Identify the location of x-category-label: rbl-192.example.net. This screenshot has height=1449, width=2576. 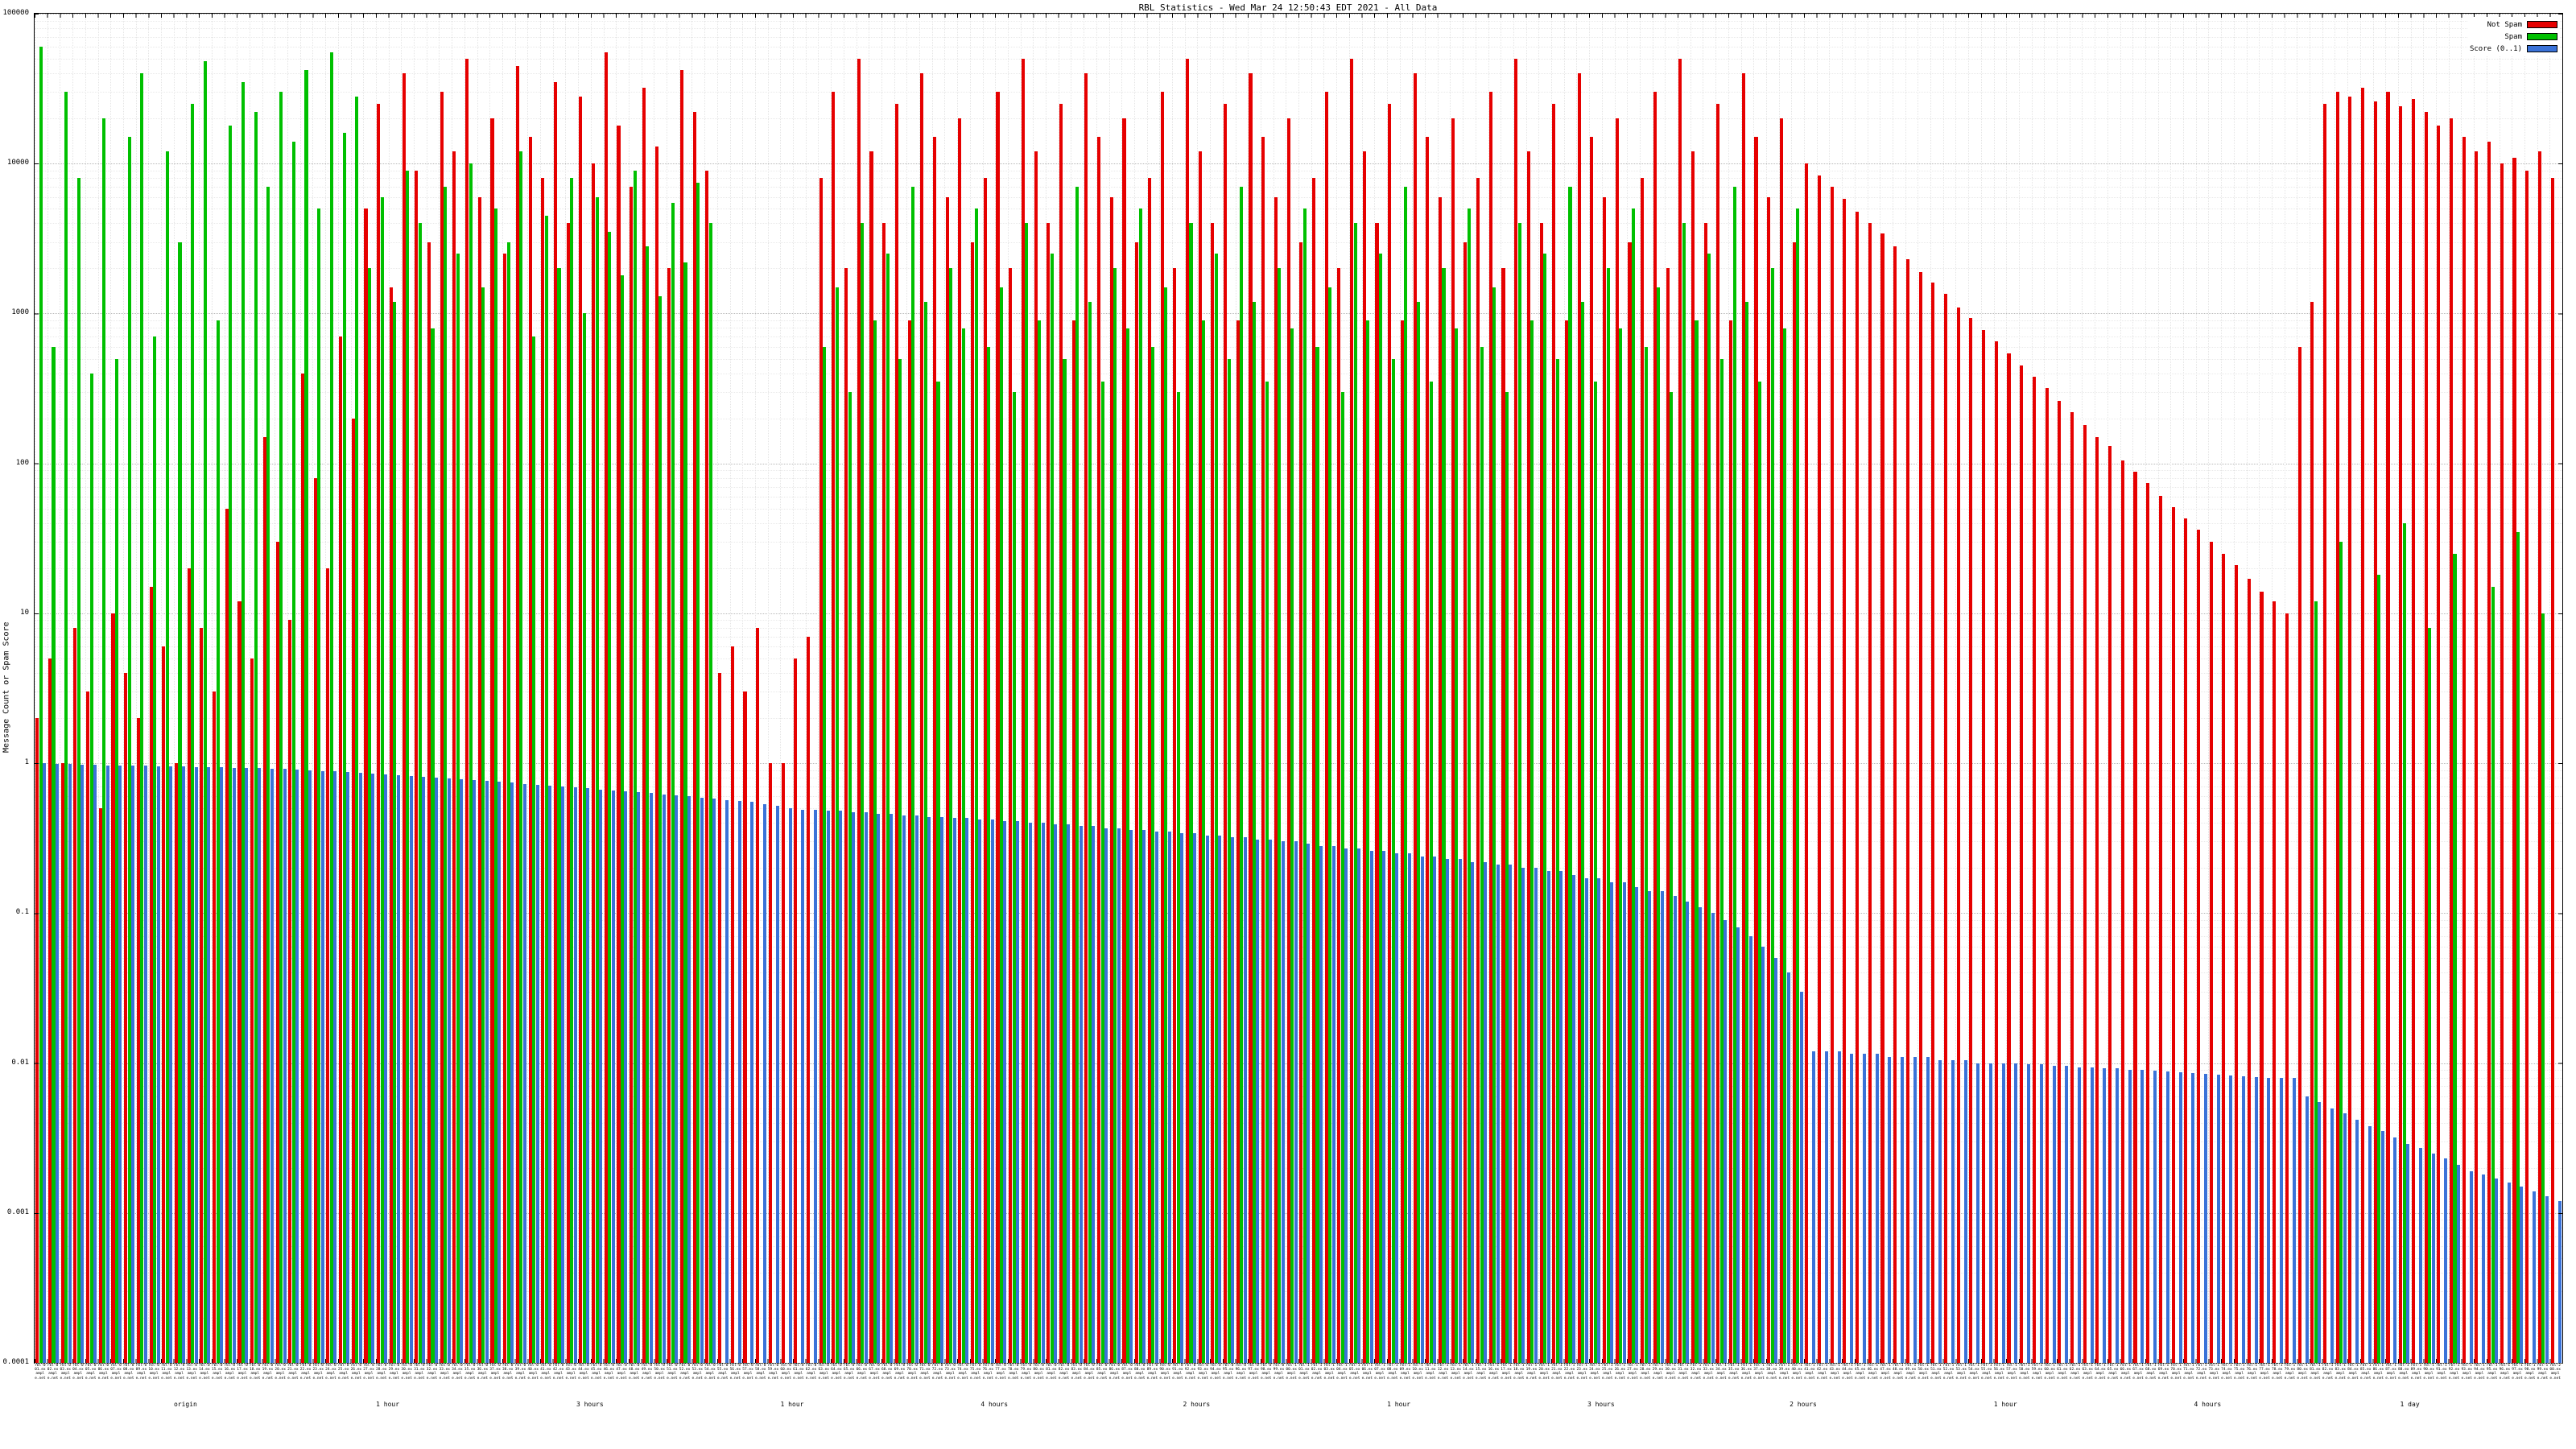
(2454, 1372).